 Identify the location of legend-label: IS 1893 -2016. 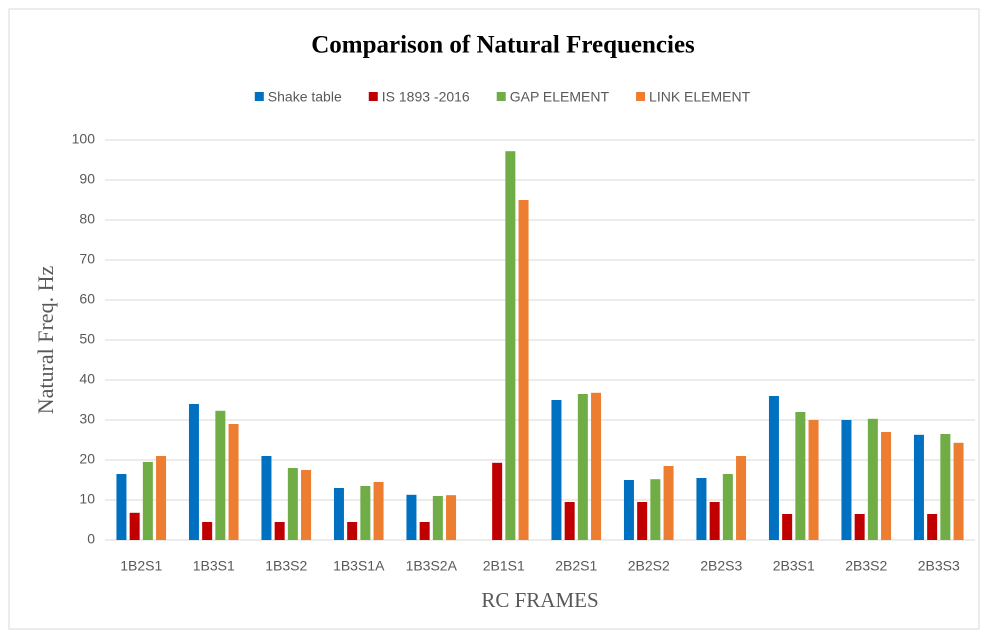
(426, 97).